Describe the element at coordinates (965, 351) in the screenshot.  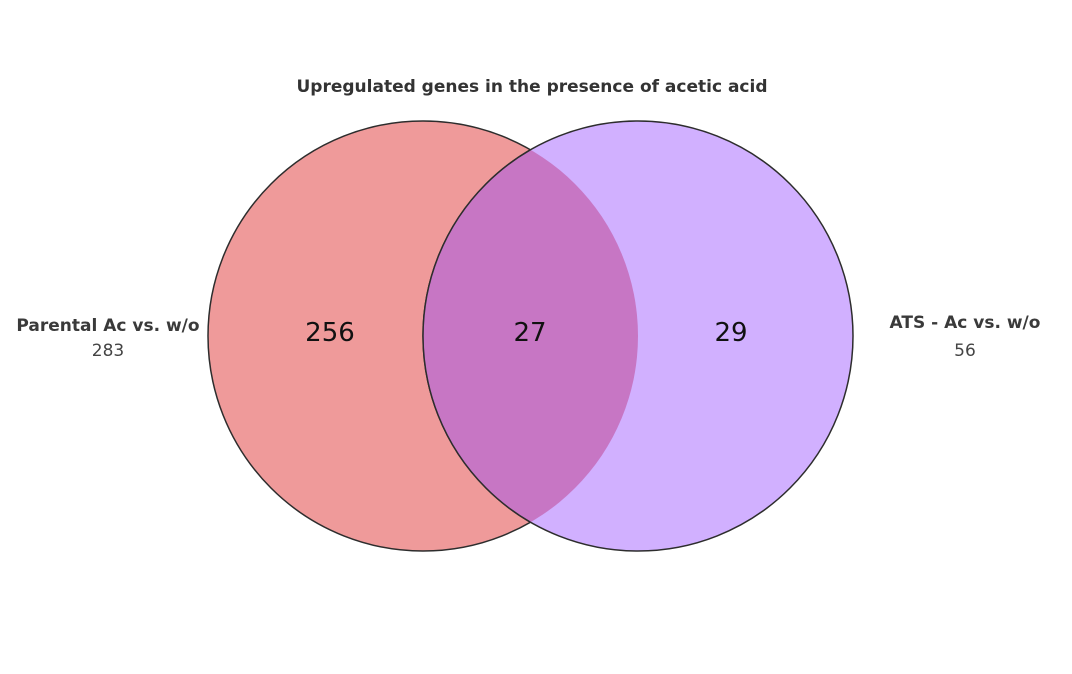
I see `set-total-ats: 56` at that location.